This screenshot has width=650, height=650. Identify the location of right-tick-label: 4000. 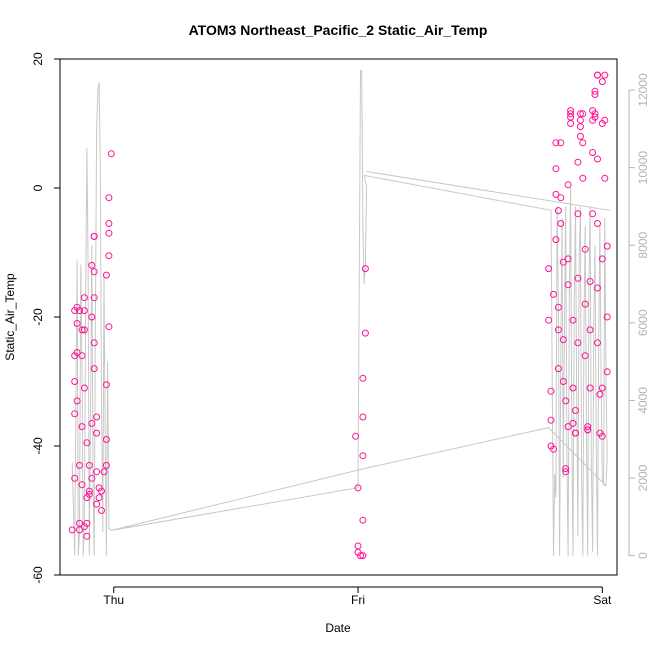
(643, 400).